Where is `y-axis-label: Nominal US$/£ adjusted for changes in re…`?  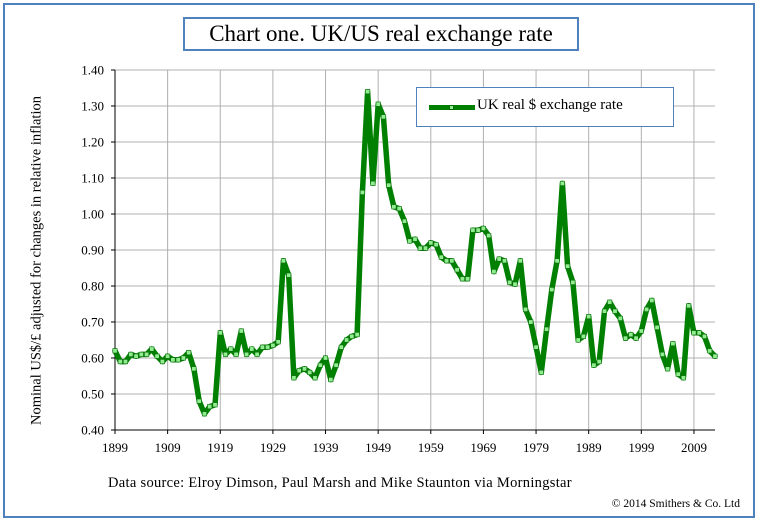 y-axis-label: Nominal US$/£ adjusted for changes in re… is located at coordinates (36, 260).